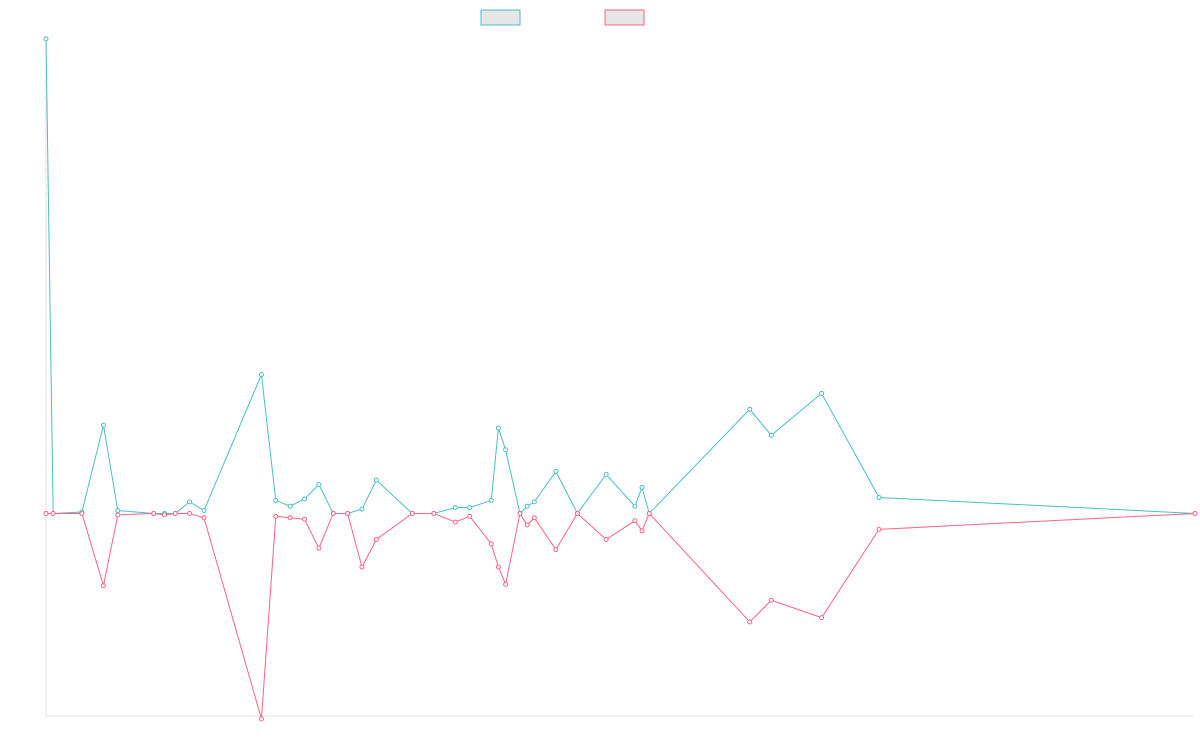 This screenshot has width=1200, height=750. I want to click on legend, so click(562, 17).